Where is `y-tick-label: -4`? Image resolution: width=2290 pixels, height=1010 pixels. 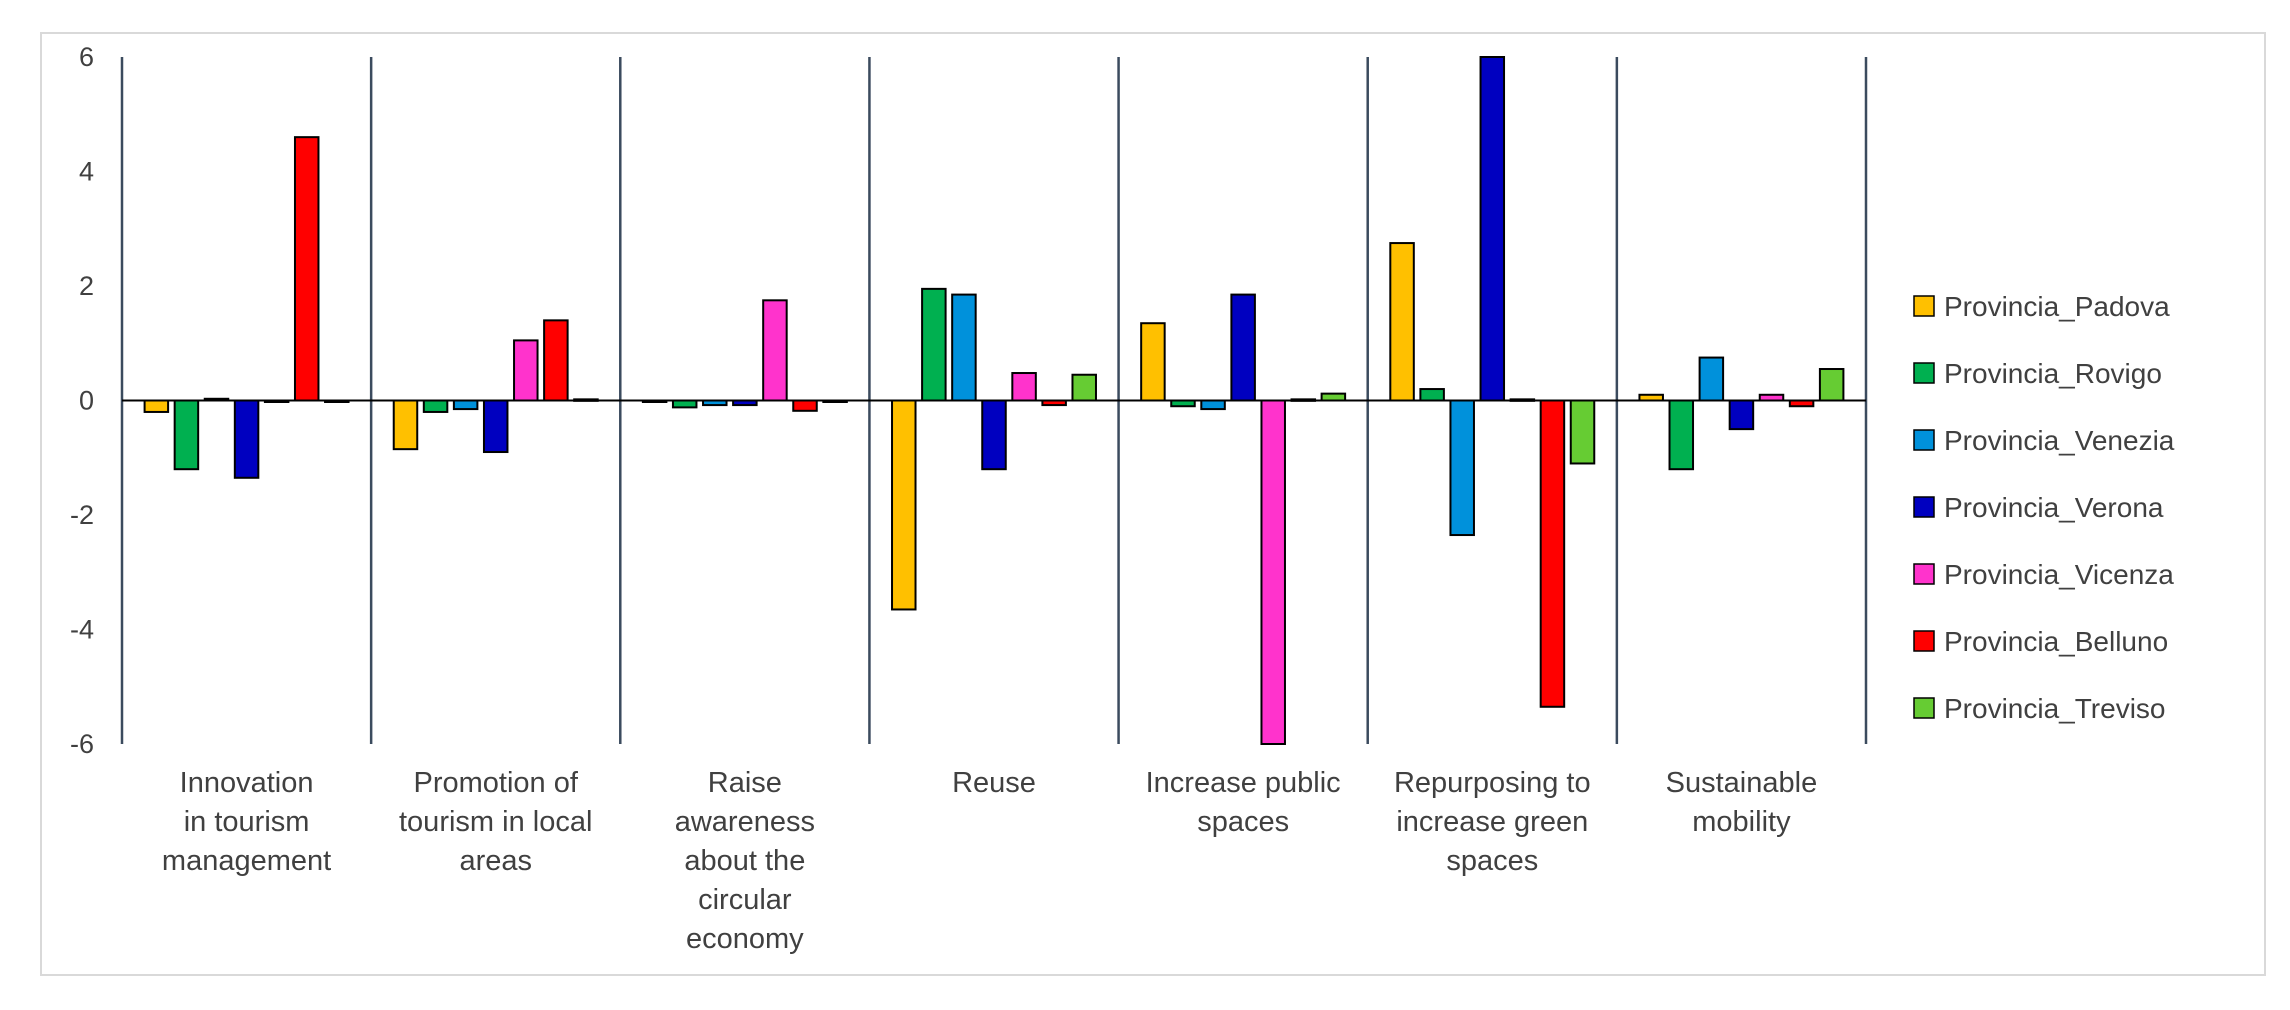 y-tick-label: -4 is located at coordinates (82, 630).